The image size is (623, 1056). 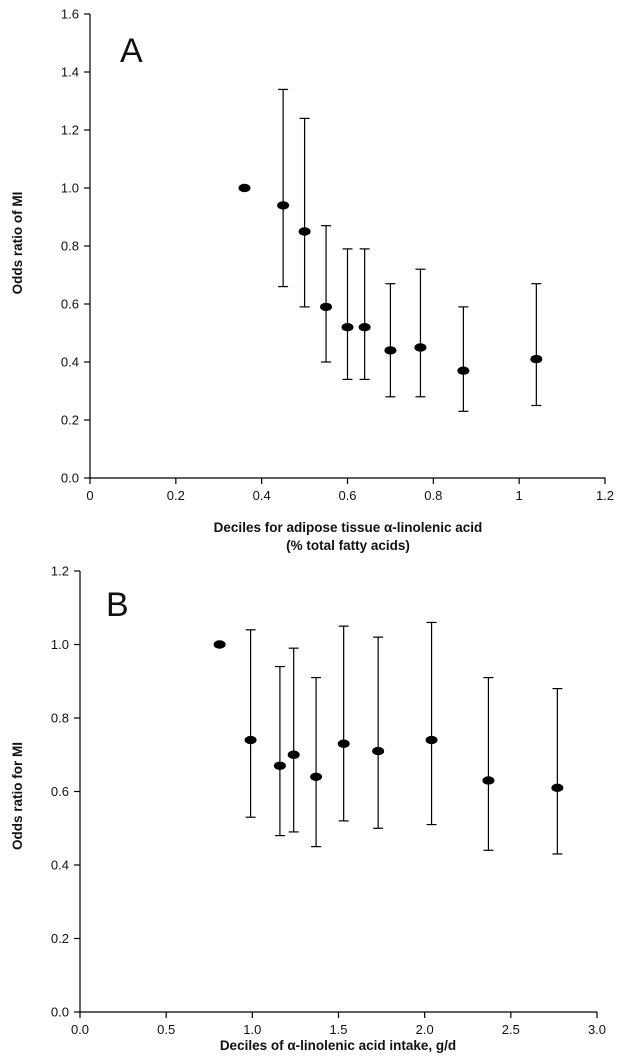 What do you see at coordinates (433, 495) in the screenshot?
I see `panel-a-x-tick-label: 0.8` at bounding box center [433, 495].